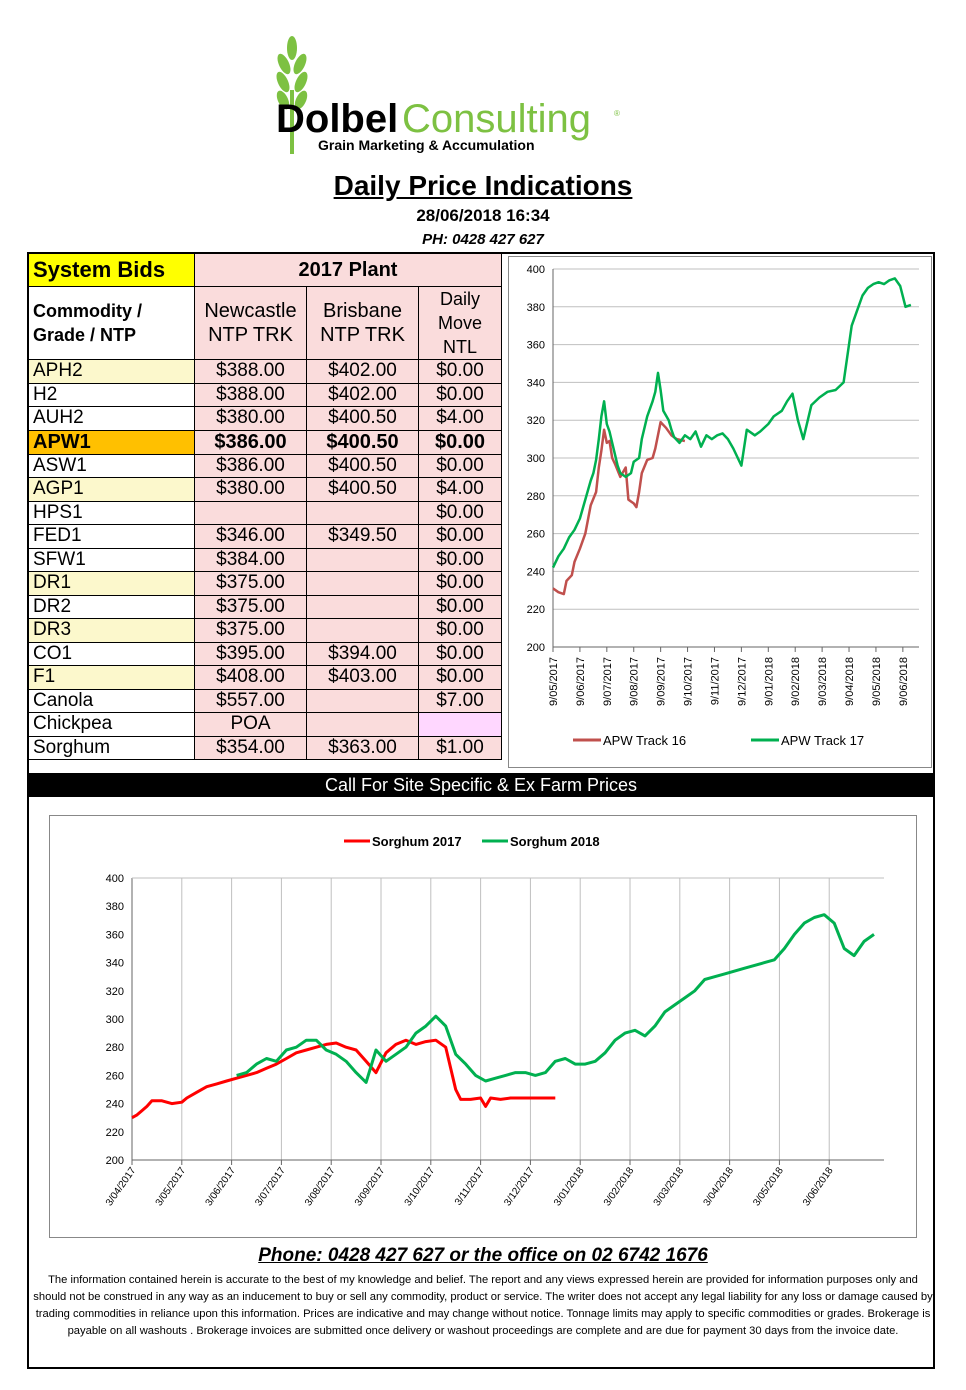 Image resolution: width=966 pixels, height=1390 pixels. I want to click on x-tick-label: 9/05/2018, so click(877, 681).